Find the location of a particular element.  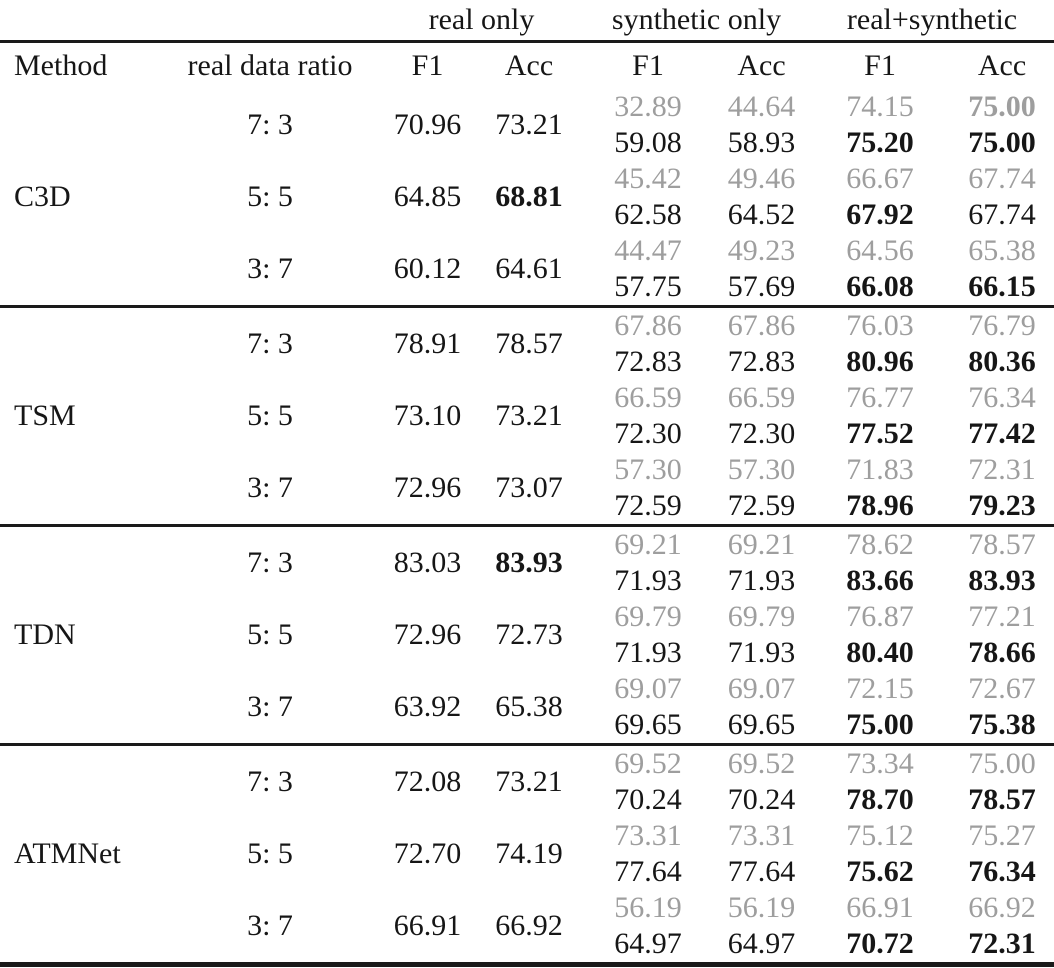

synthetic-only-f1-cell: 69.21 71.93 is located at coordinates (648, 563).